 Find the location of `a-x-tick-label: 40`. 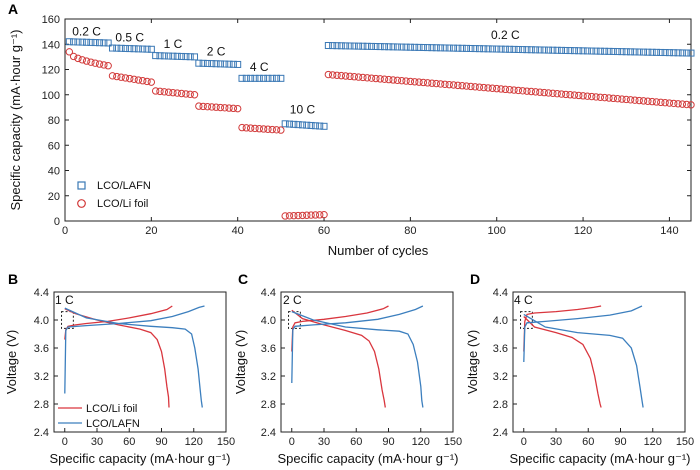

a-x-tick-label: 40 is located at coordinates (238, 231).